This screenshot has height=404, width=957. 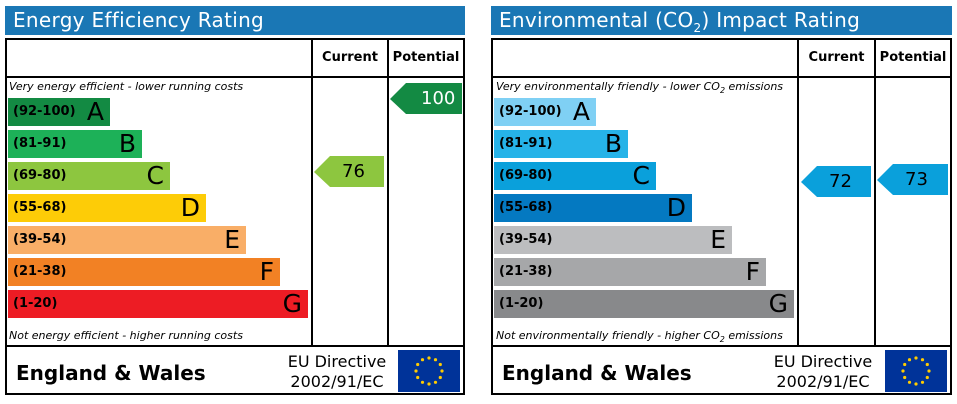 What do you see at coordinates (676, 207) in the screenshot?
I see `rating-band-letter: D` at bounding box center [676, 207].